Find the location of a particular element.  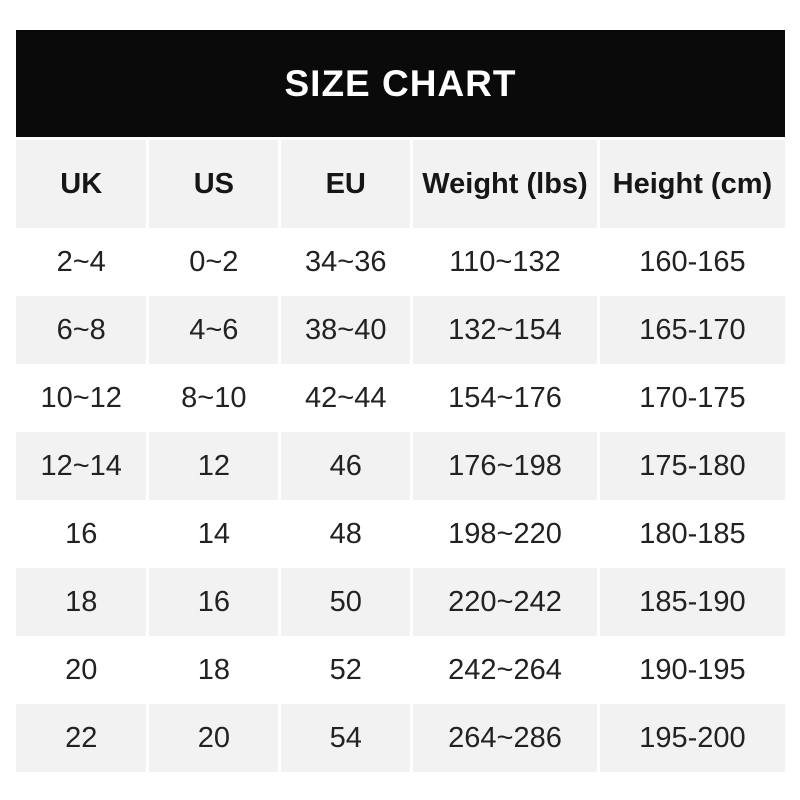

table-cell: 6~8 is located at coordinates (82, 330).